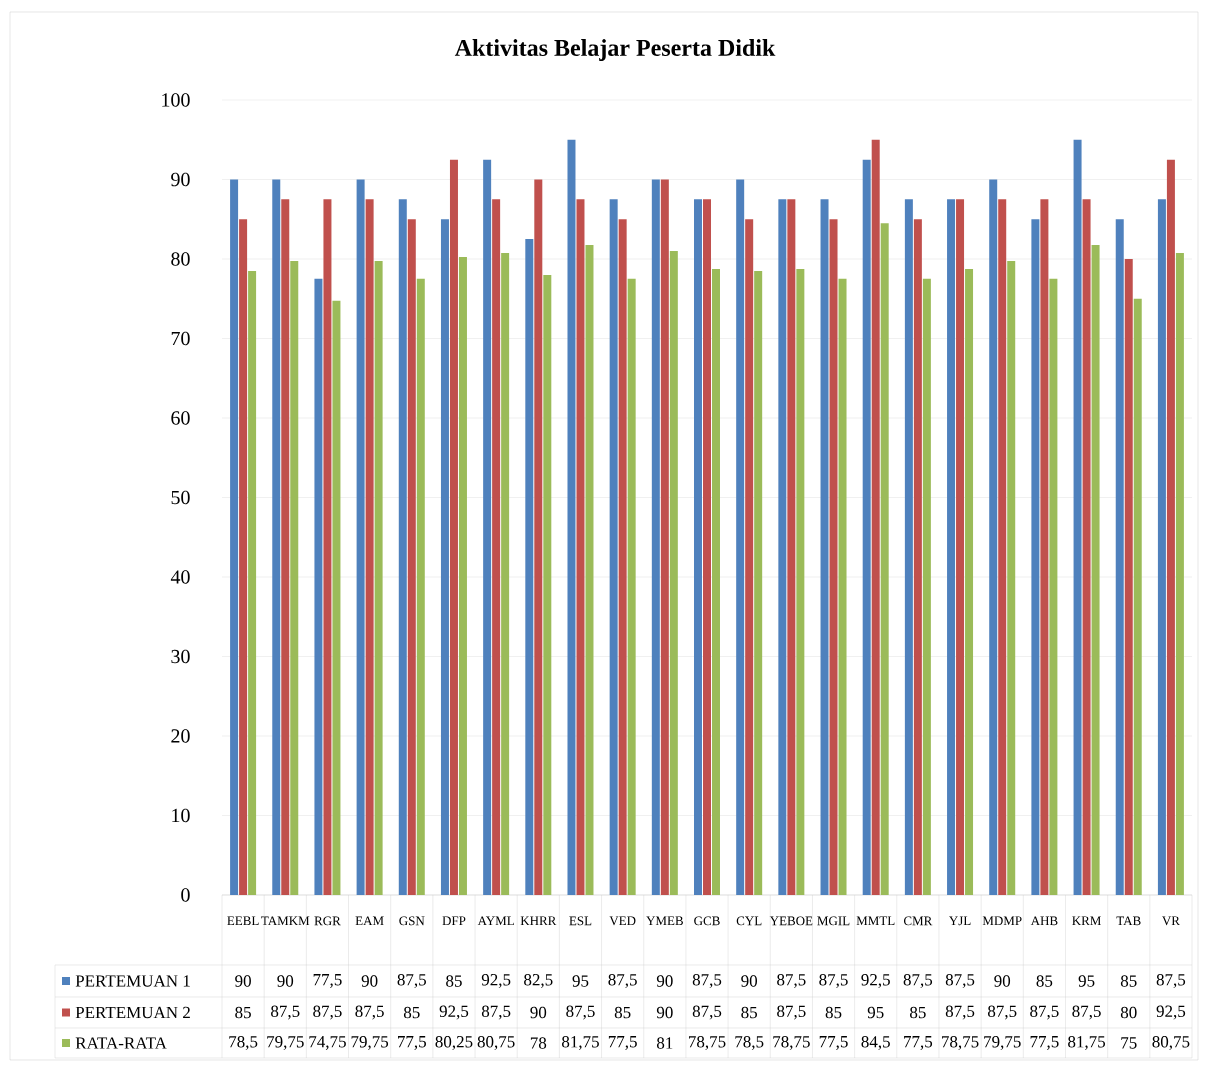 The width and height of the screenshot is (1208, 1065). What do you see at coordinates (1128, 921) in the screenshot?
I see `x-tick-label: TAB` at bounding box center [1128, 921].